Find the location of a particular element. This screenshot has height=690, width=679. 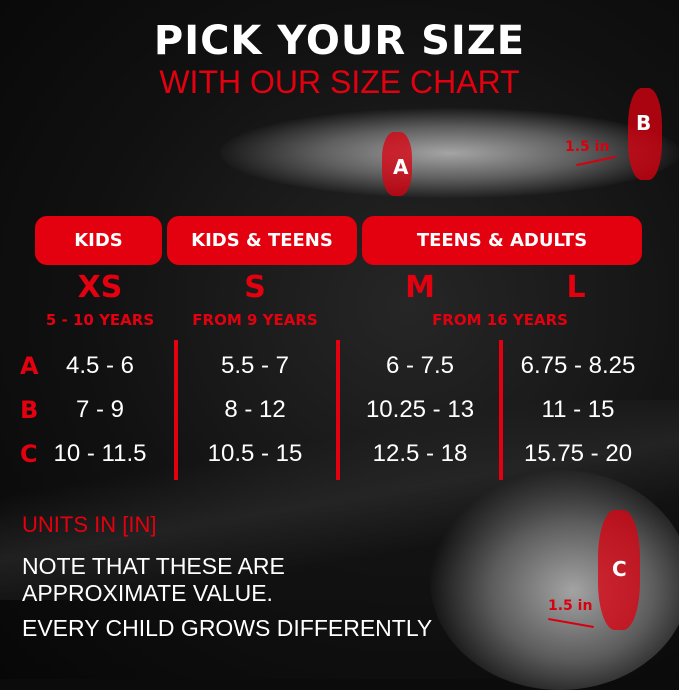

cell-b-xs: 7 - 9 is located at coordinates (100, 409).